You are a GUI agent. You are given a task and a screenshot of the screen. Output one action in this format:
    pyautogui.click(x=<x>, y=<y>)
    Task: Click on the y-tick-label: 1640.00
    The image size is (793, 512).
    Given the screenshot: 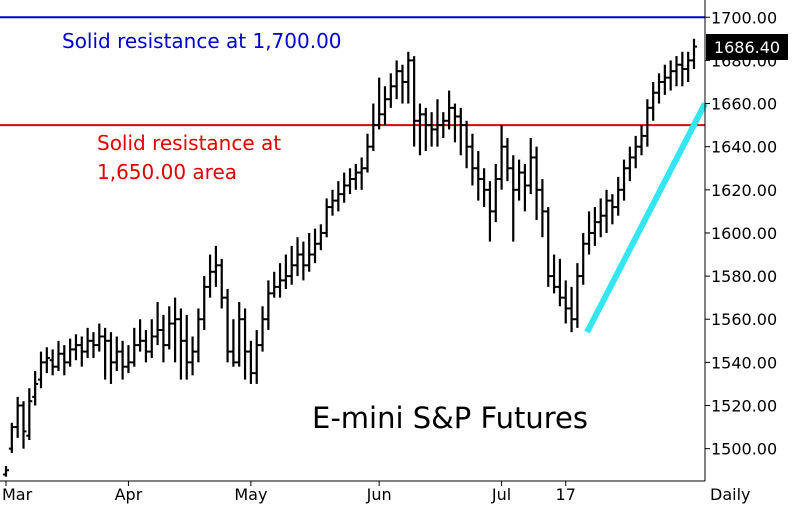 What is the action you would take?
    pyautogui.click(x=744, y=147)
    